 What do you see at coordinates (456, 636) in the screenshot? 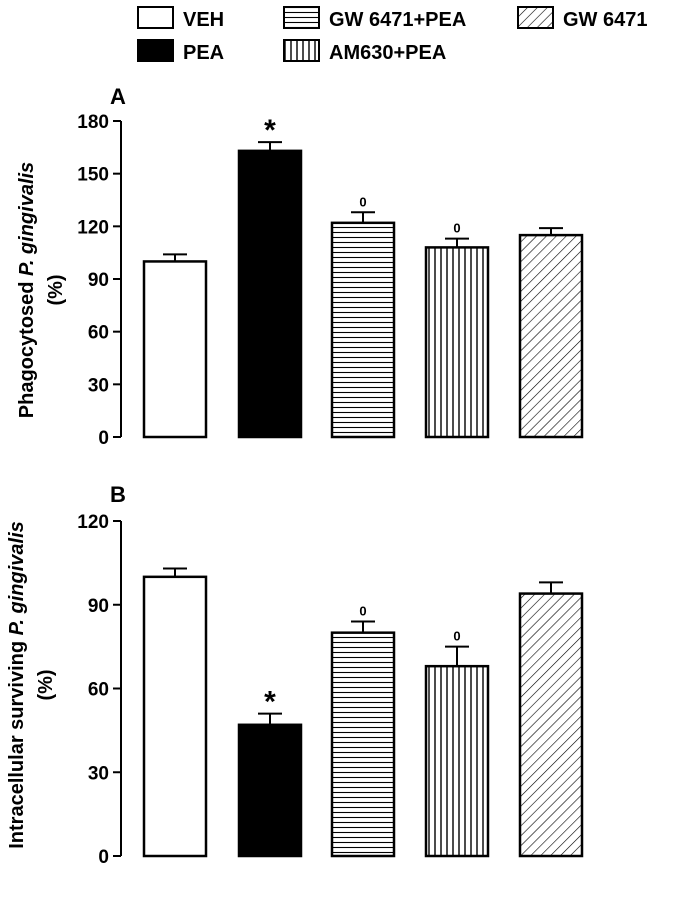
I see `significance-mark-b-am630-pea: 0` at bounding box center [456, 636].